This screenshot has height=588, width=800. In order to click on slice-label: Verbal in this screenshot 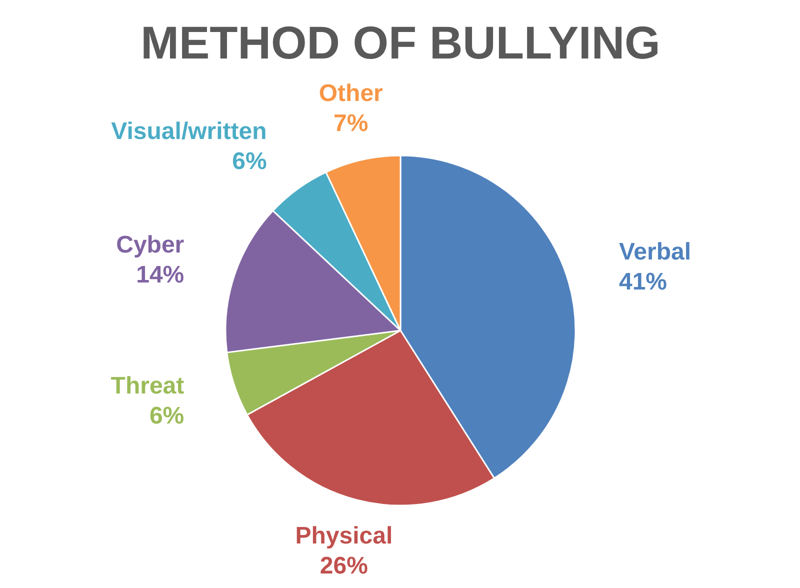, I will do `click(655, 252)`.